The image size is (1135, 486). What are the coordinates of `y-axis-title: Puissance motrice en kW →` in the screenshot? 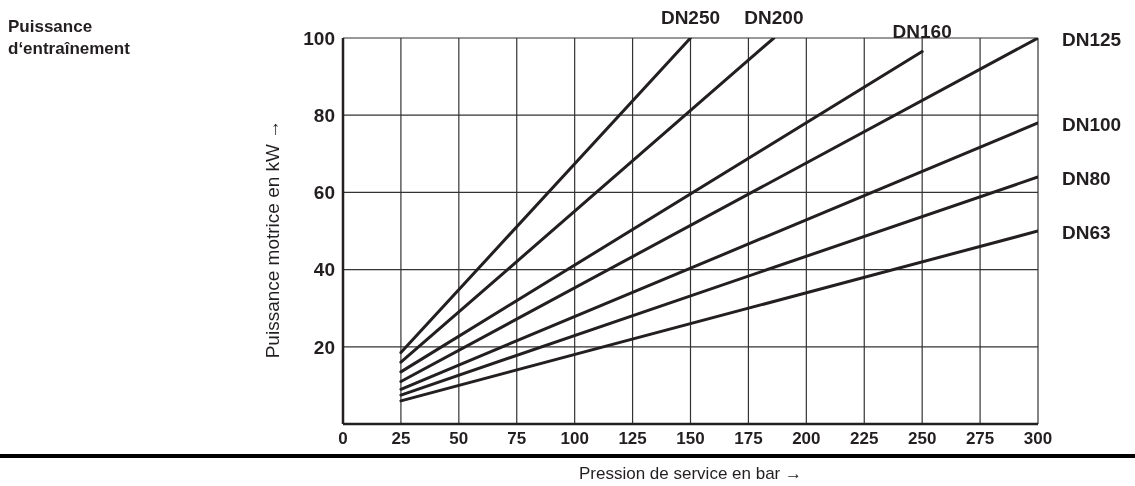 It's located at (273, 239).